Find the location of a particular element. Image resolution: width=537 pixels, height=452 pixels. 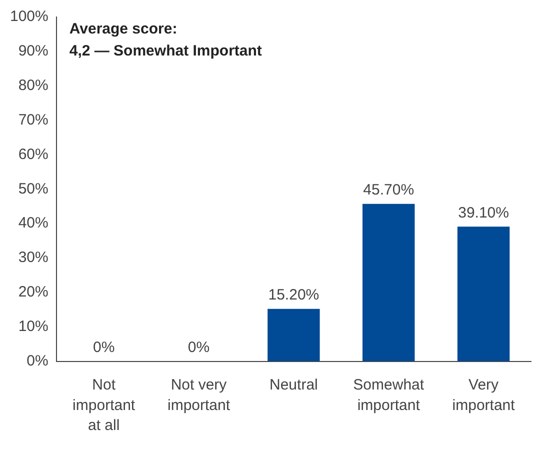

data-label: 45.70% is located at coordinates (388, 190).